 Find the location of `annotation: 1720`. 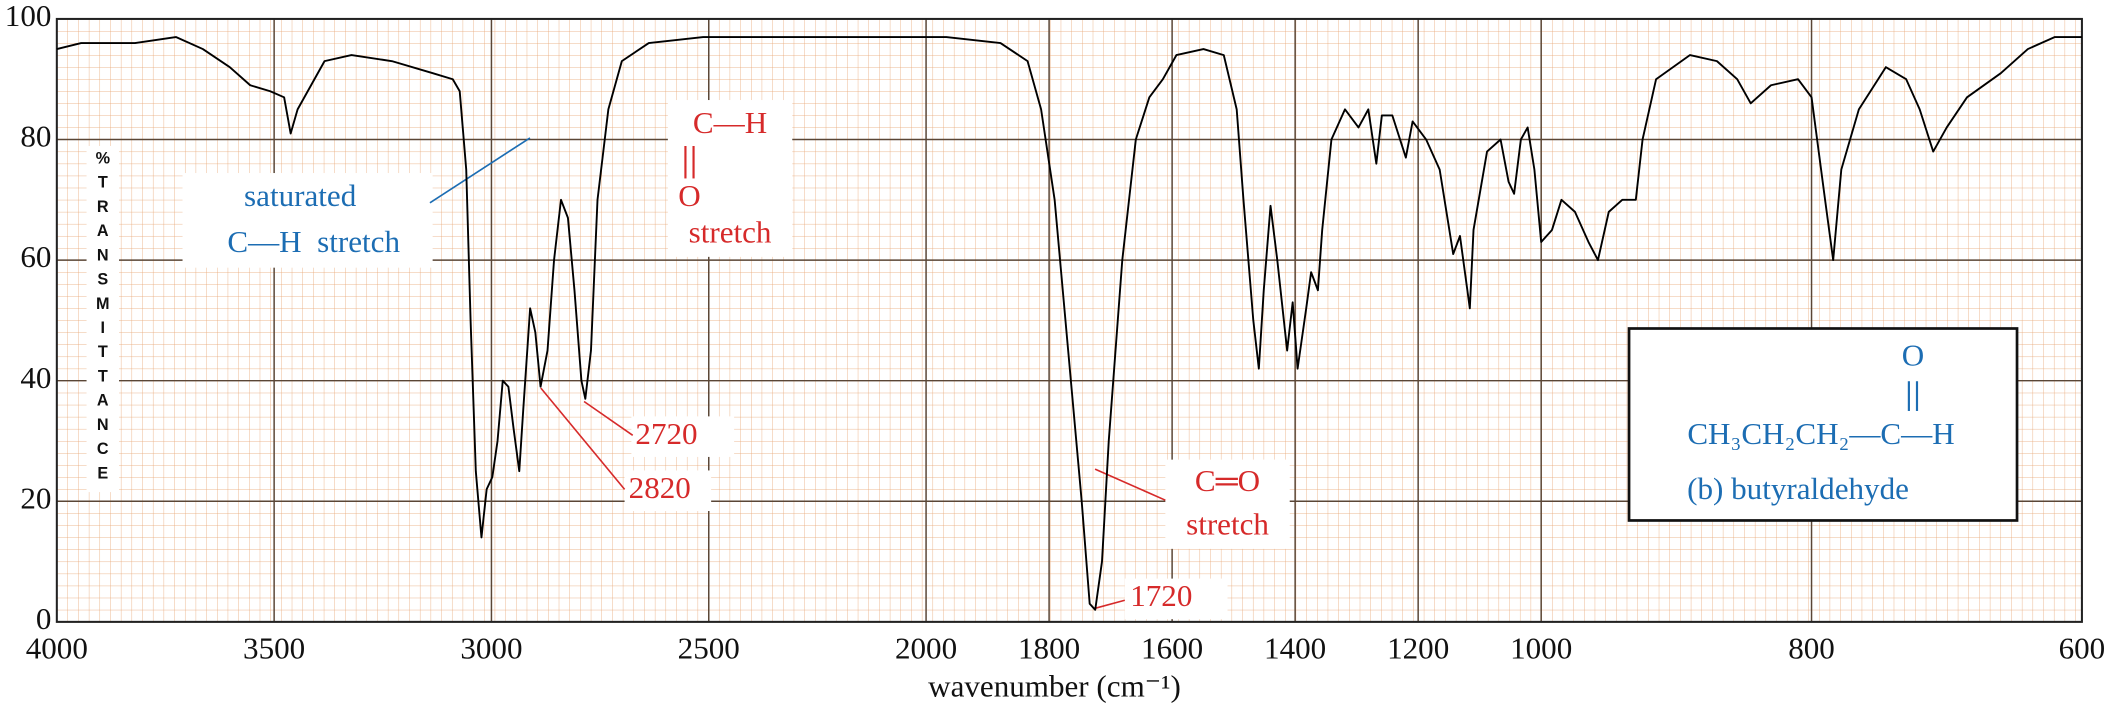

annotation: 1720 is located at coordinates (1161, 595).